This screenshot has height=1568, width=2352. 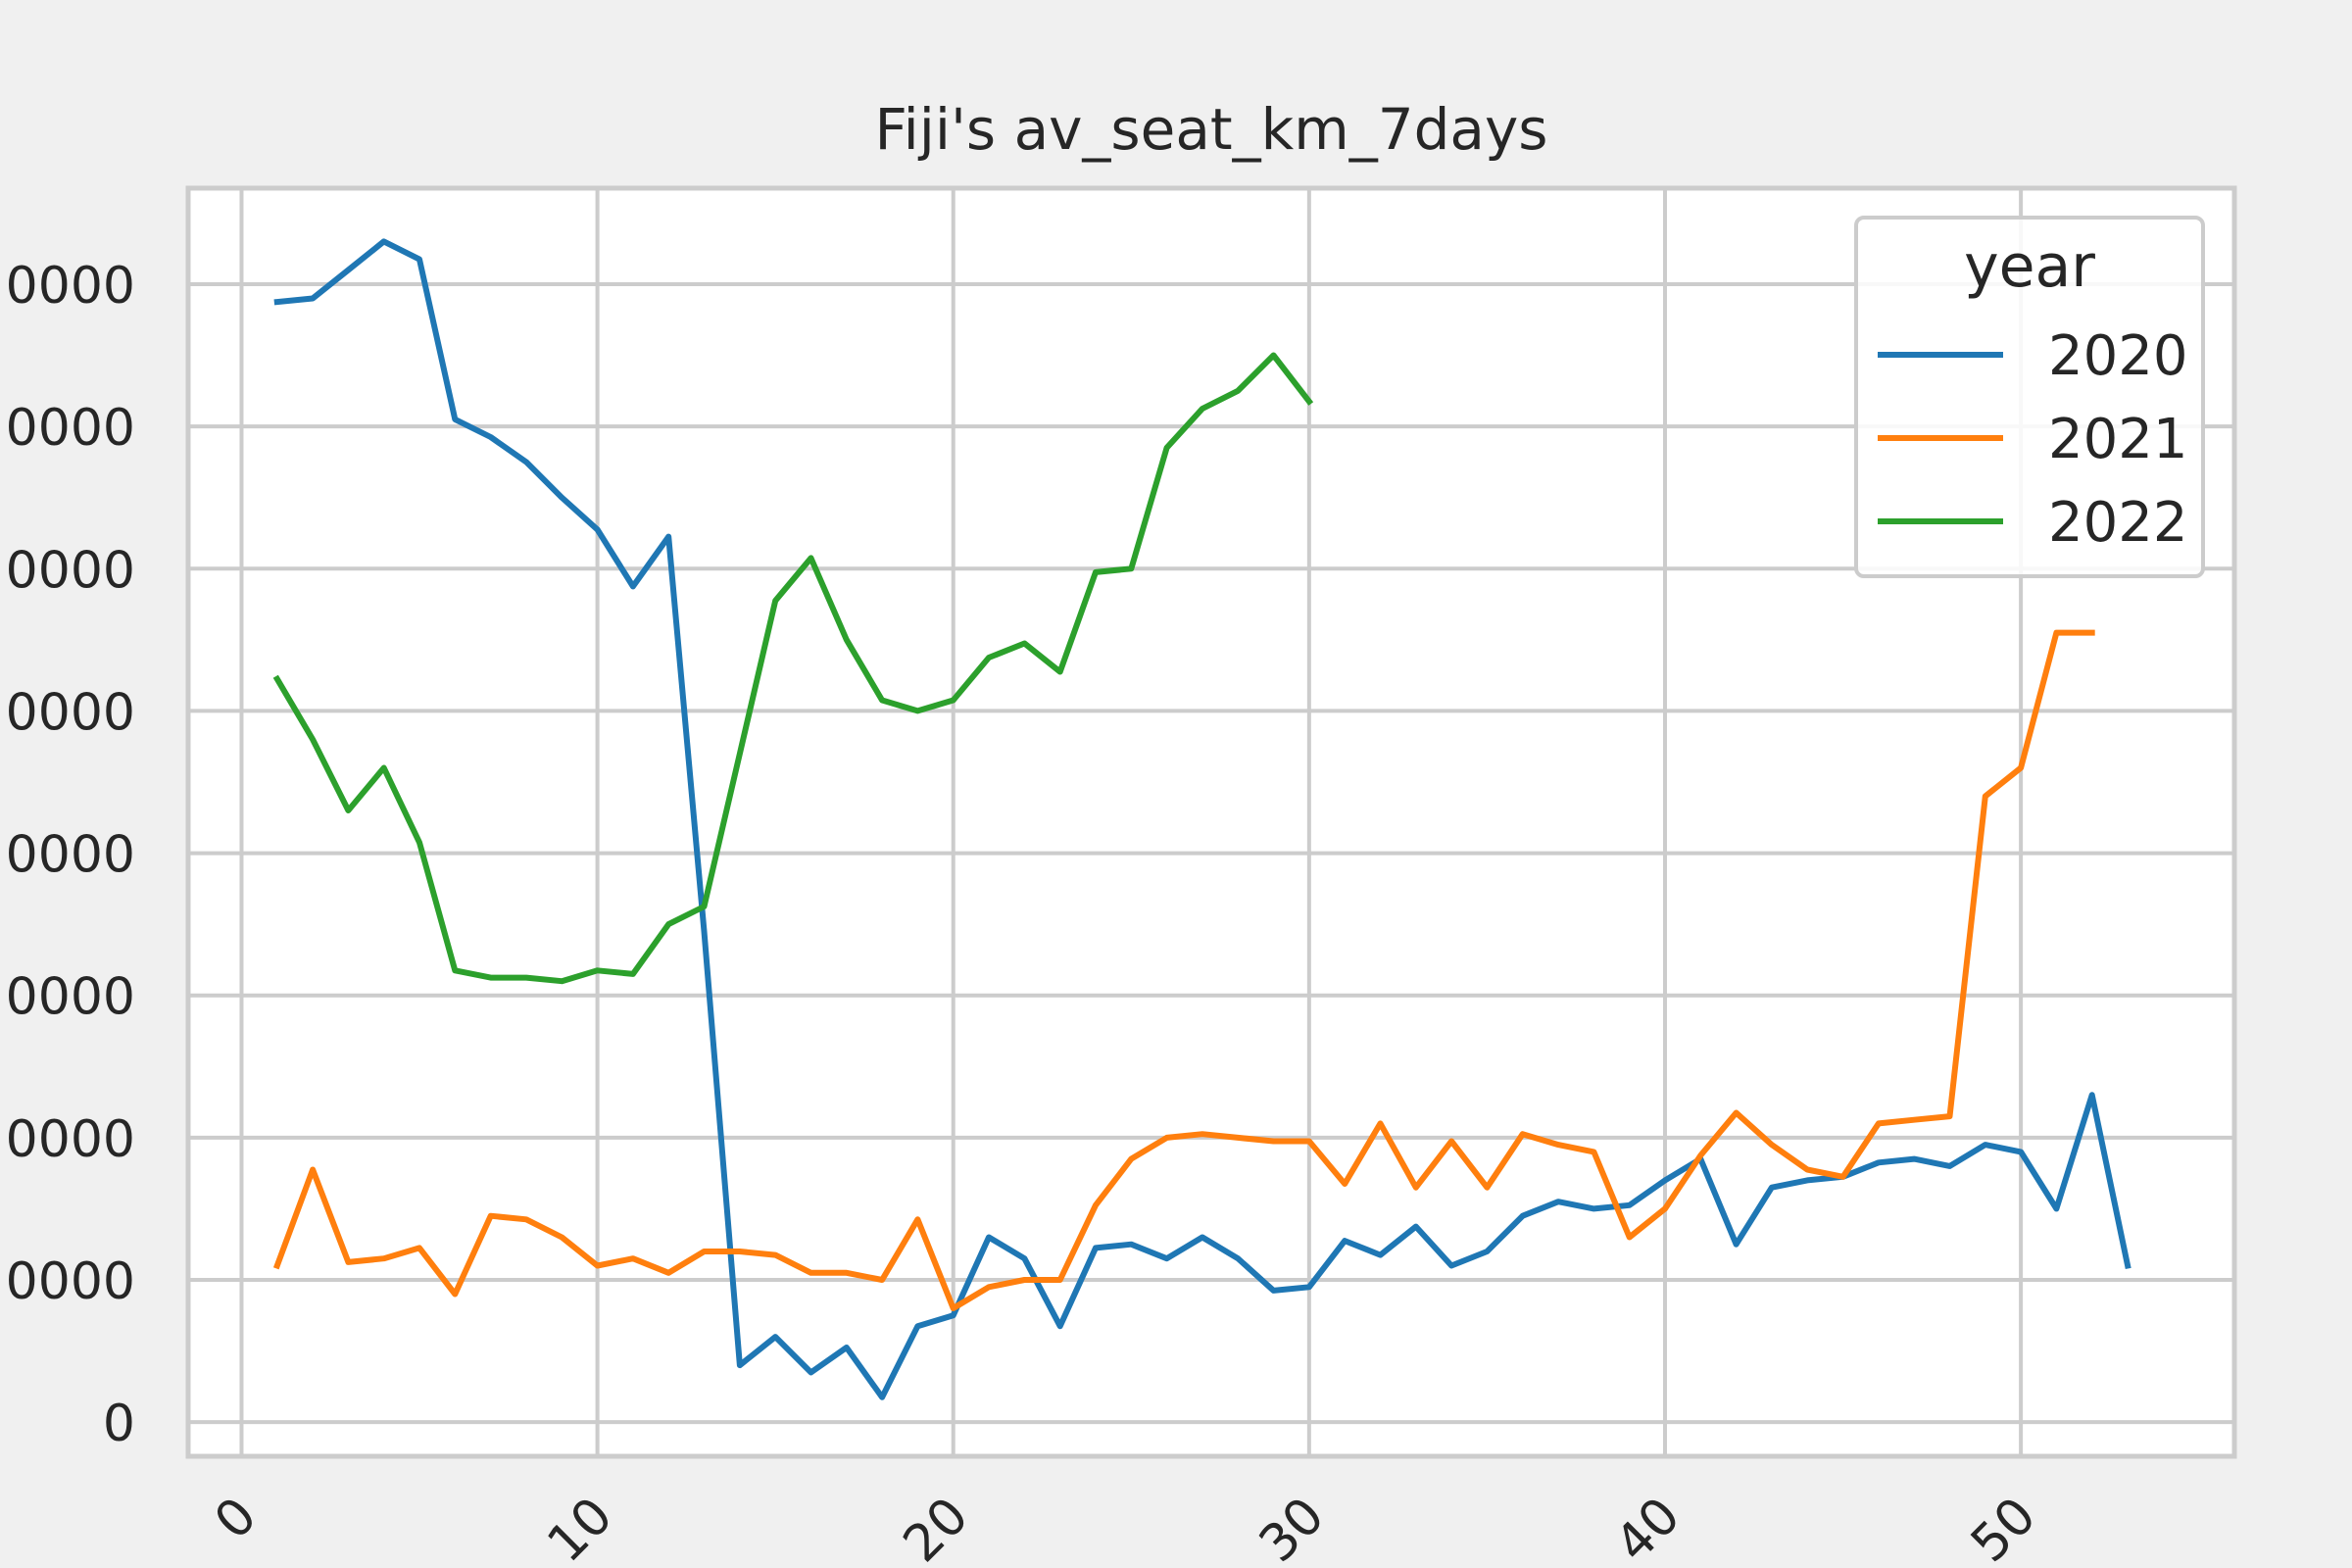 What do you see at coordinates (236, 1519) in the screenshot?
I see `x-tick-label: 0` at bounding box center [236, 1519].